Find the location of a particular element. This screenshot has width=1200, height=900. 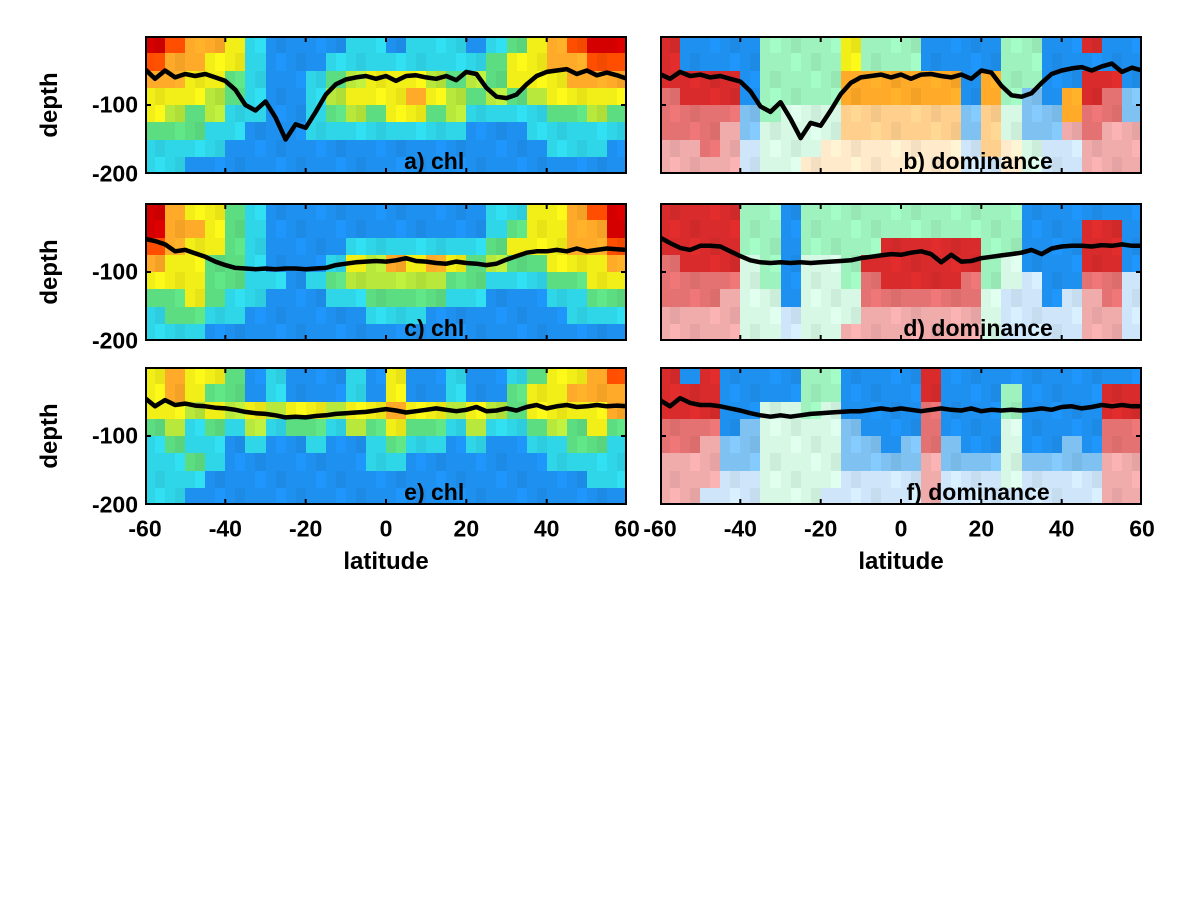

panel-label: c) chl is located at coordinates (434, 328).